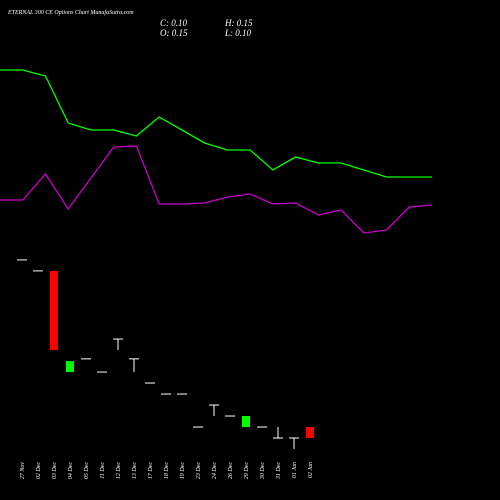  I want to click on x-tick-label: 01 Jan, so click(295, 470).